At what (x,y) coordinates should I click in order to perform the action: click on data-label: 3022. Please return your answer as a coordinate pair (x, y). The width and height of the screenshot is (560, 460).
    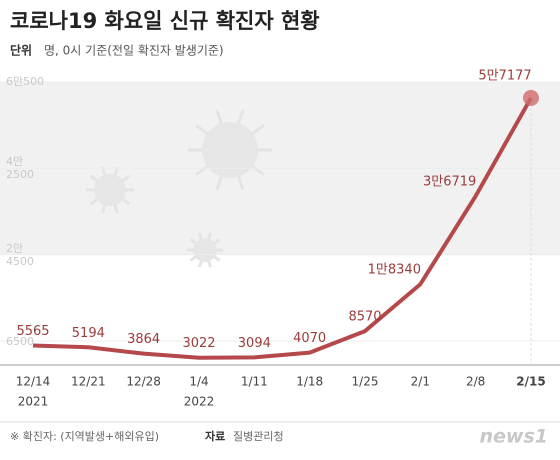
    Looking at the image, I should click on (198, 343).